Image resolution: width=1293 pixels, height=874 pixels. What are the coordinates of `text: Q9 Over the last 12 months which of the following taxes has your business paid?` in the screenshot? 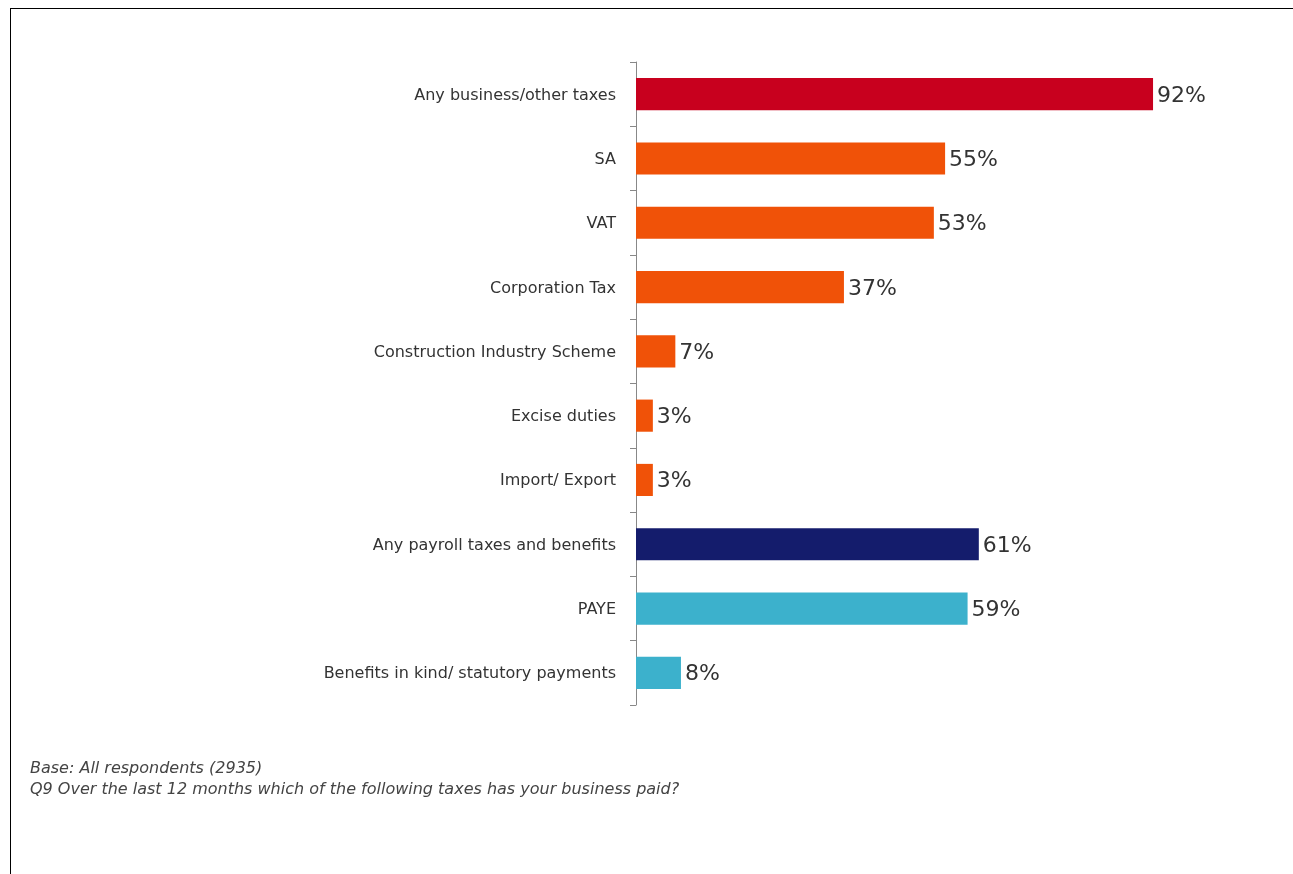 It's located at (355, 788).